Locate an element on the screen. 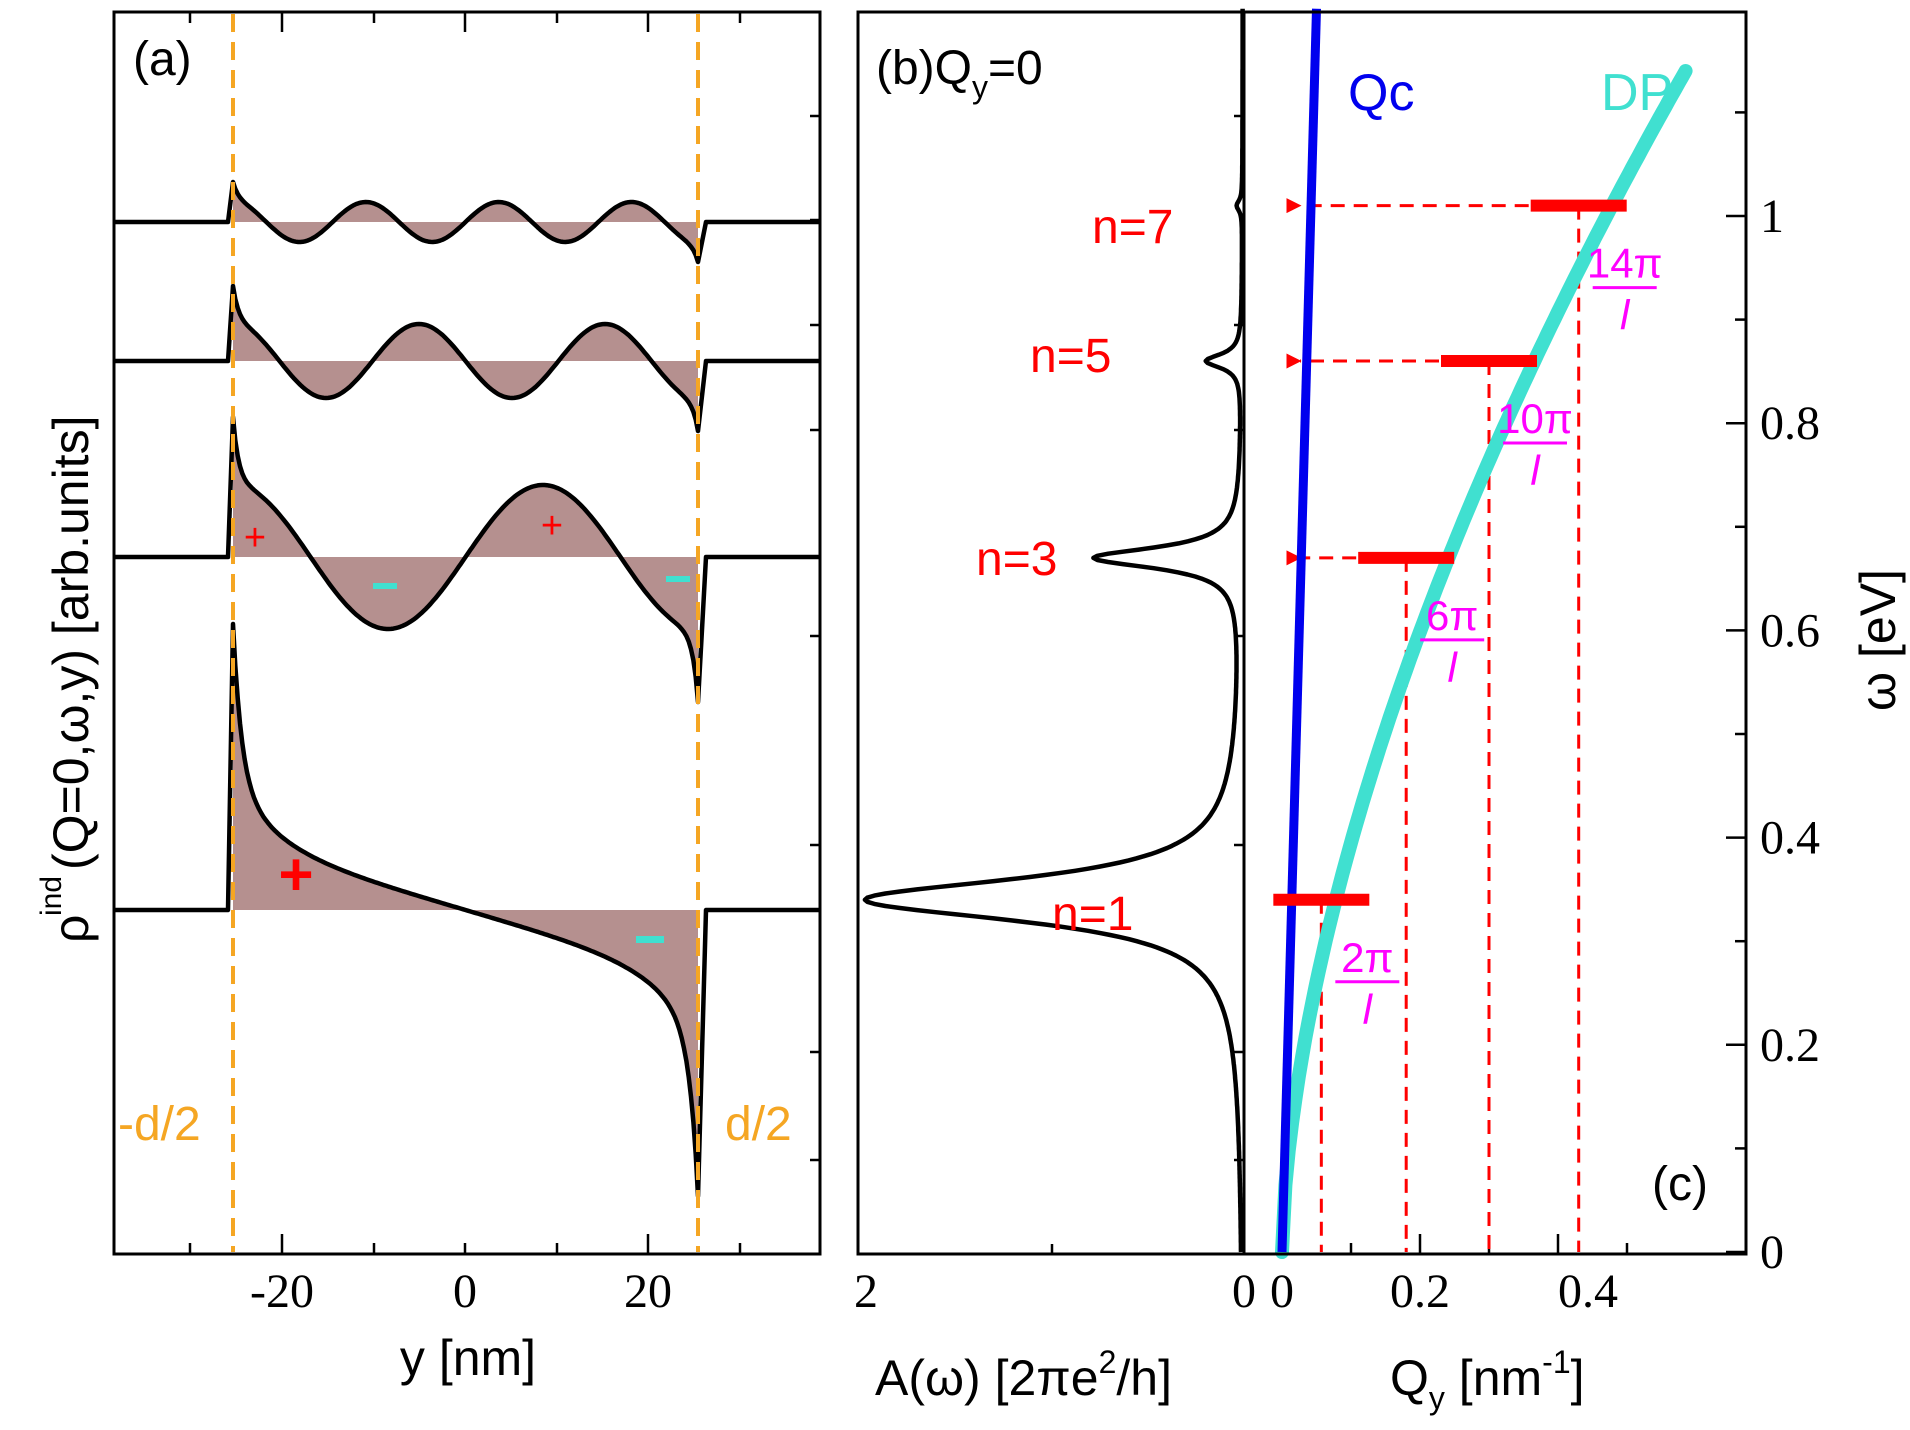 Image resolution: width=1910 pixels, height=1430 pixels. right-edge-label: d/2 is located at coordinates (758, 1124).